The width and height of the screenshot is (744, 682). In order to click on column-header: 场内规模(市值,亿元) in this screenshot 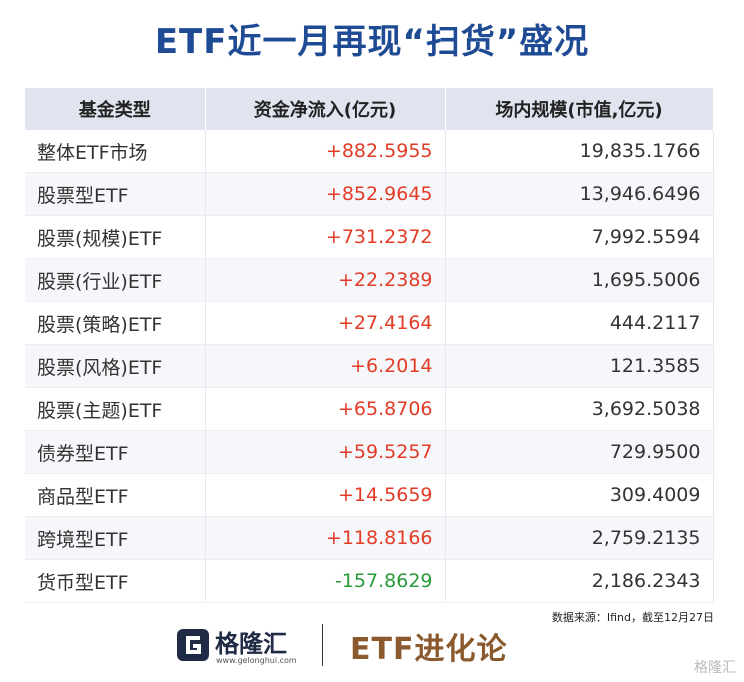, I will do `click(579, 109)`.